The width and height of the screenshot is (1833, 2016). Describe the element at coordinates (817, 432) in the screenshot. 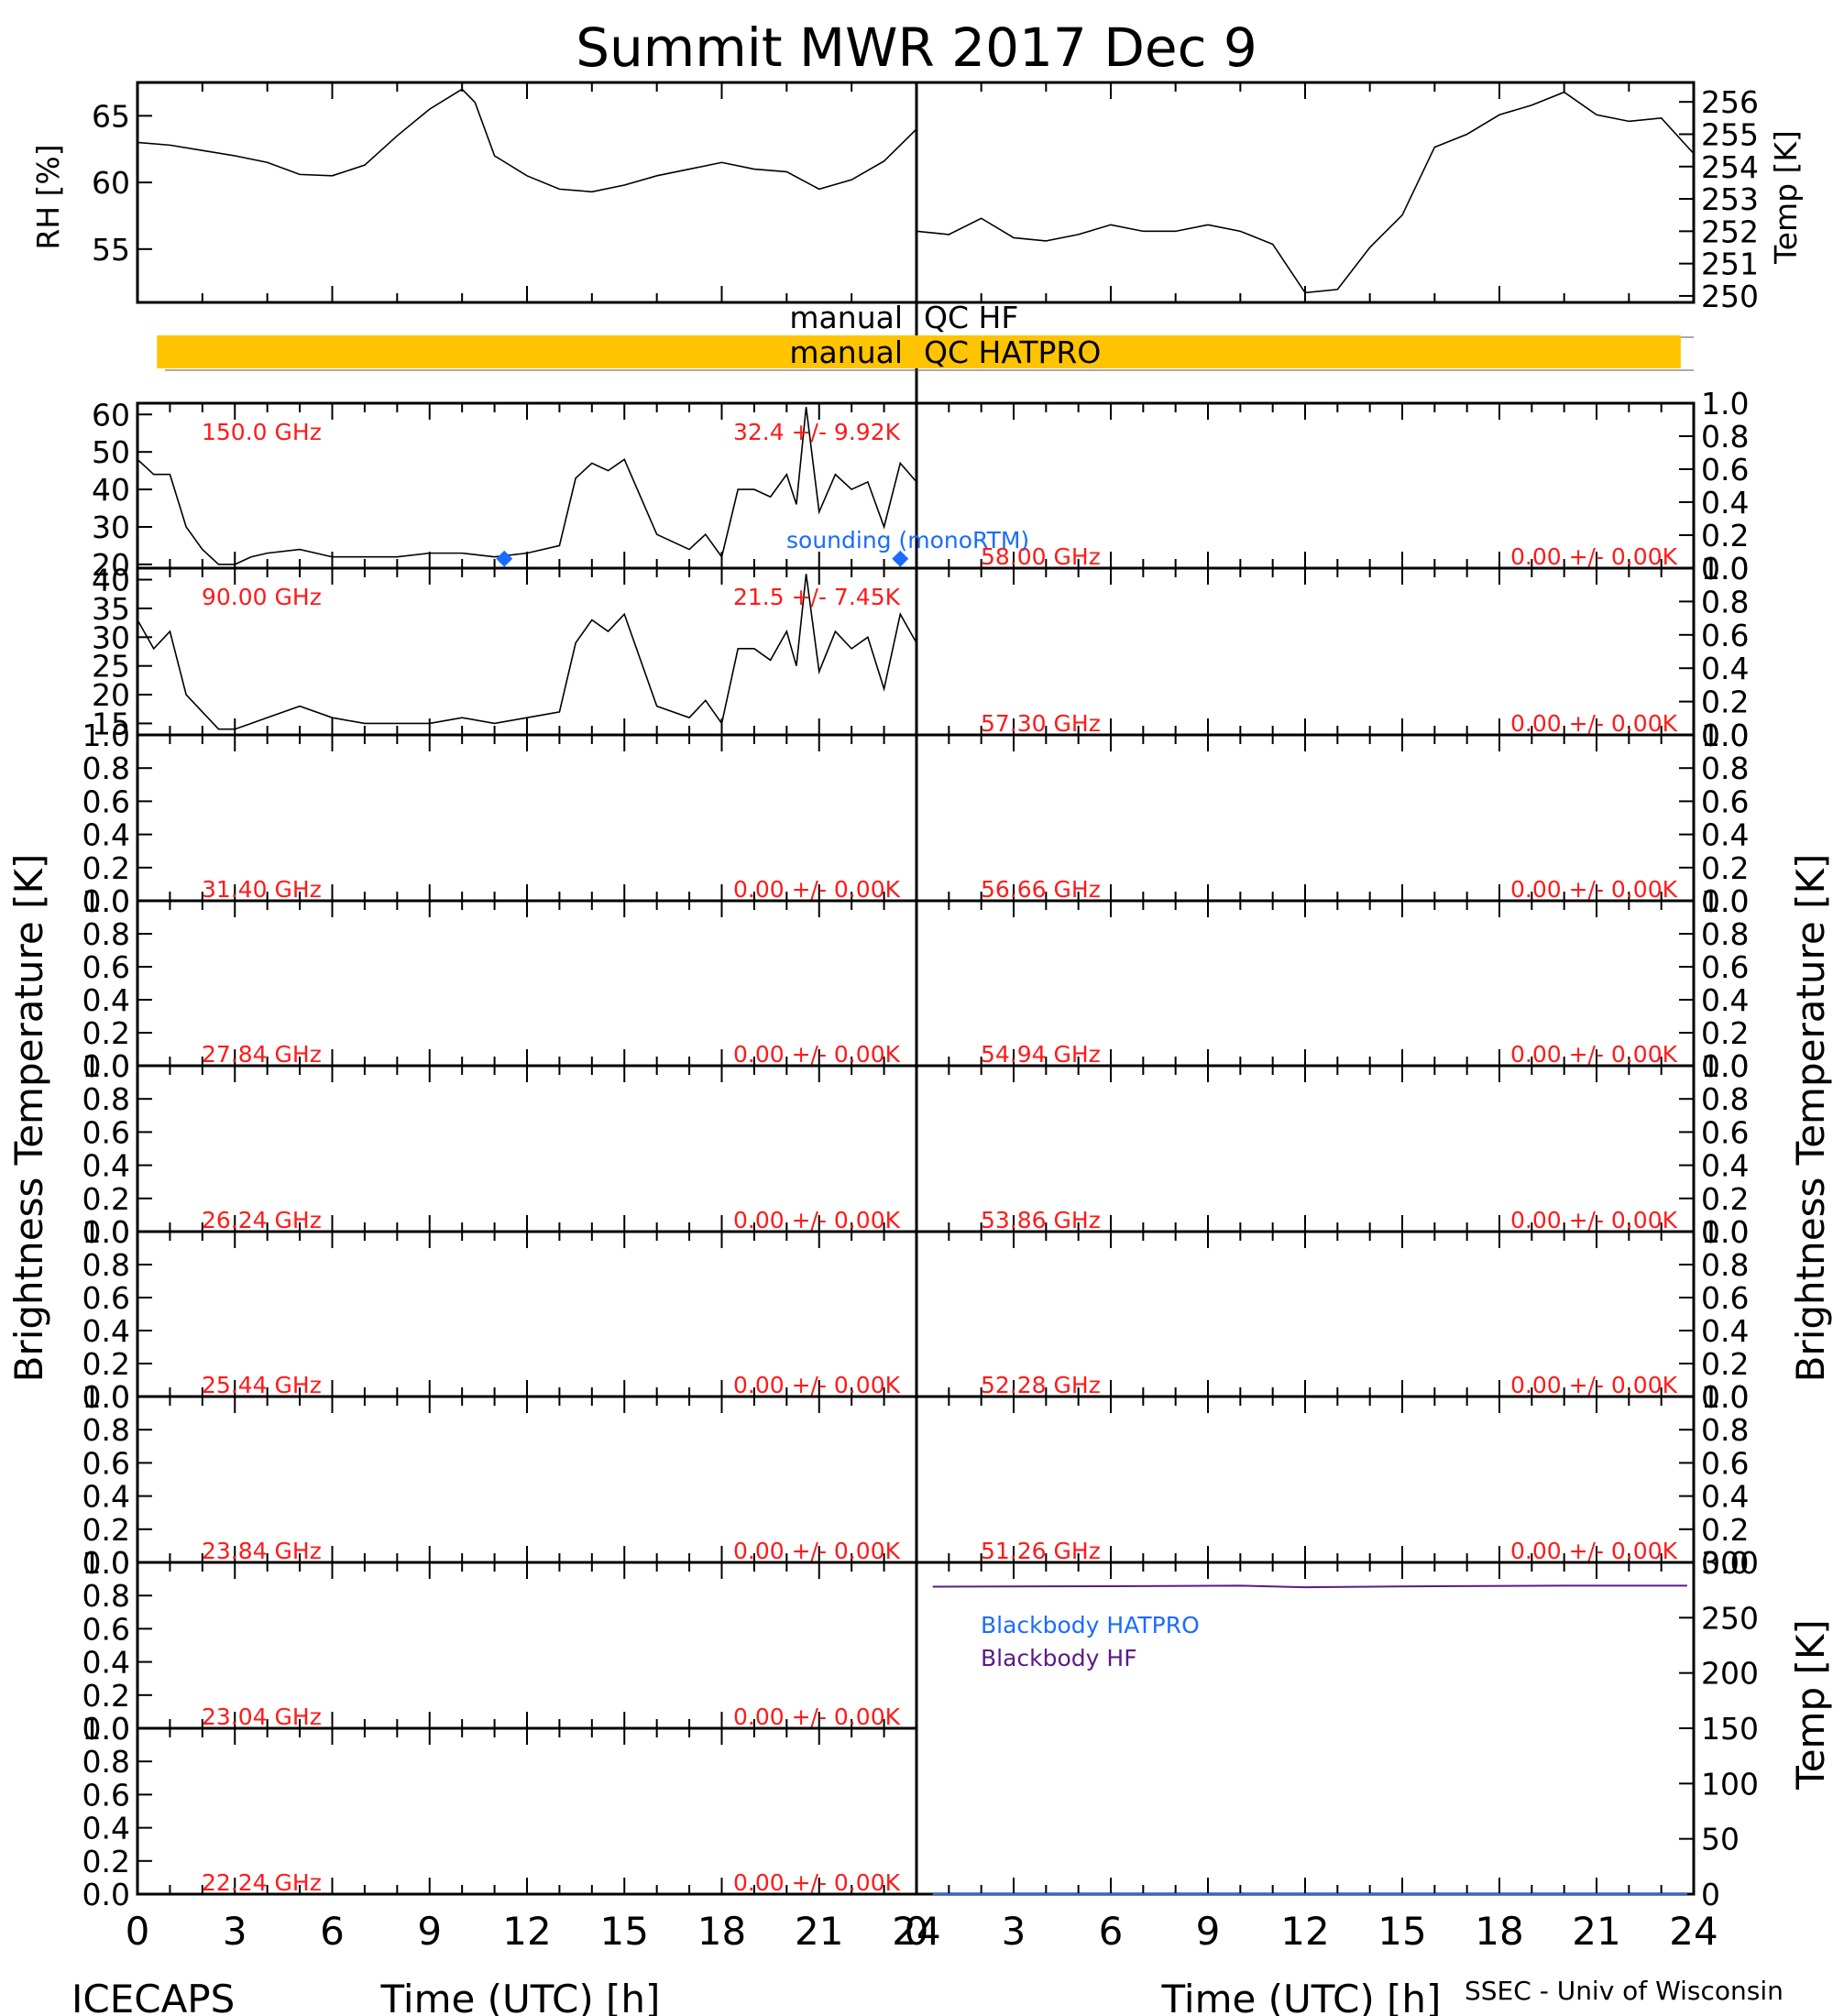

I see `channel-stat: 32.4 +/- 9.92K` at that location.